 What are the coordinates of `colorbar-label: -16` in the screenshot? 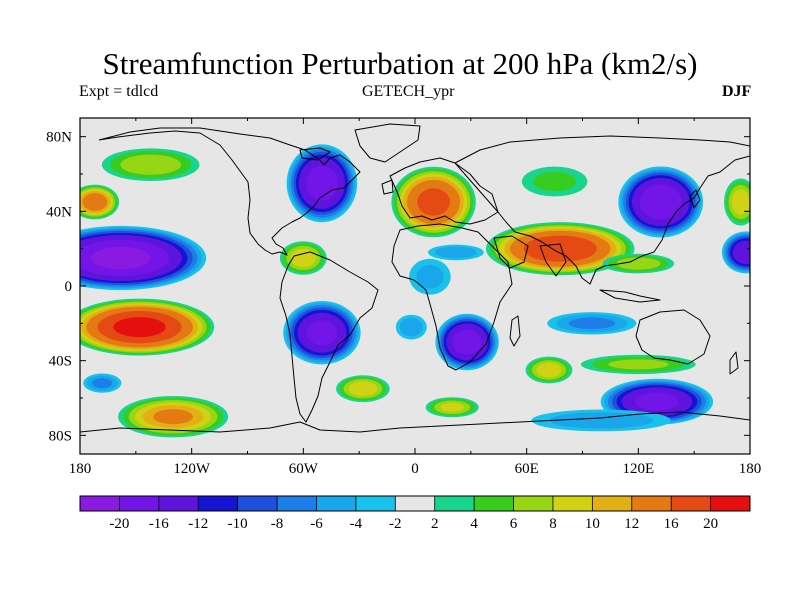 It's located at (159, 524).